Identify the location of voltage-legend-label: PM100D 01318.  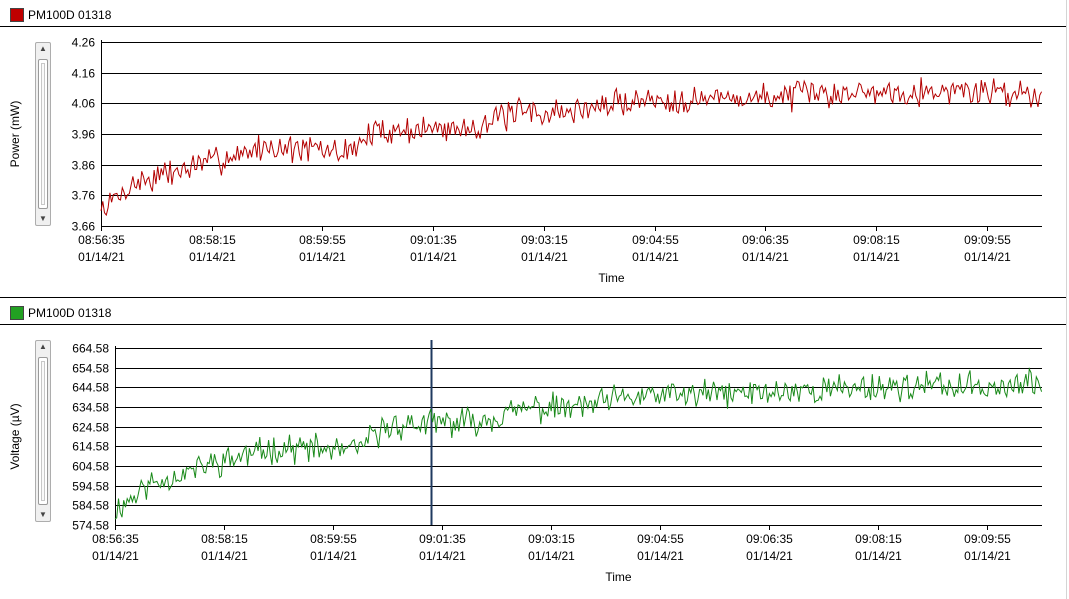
(70, 313).